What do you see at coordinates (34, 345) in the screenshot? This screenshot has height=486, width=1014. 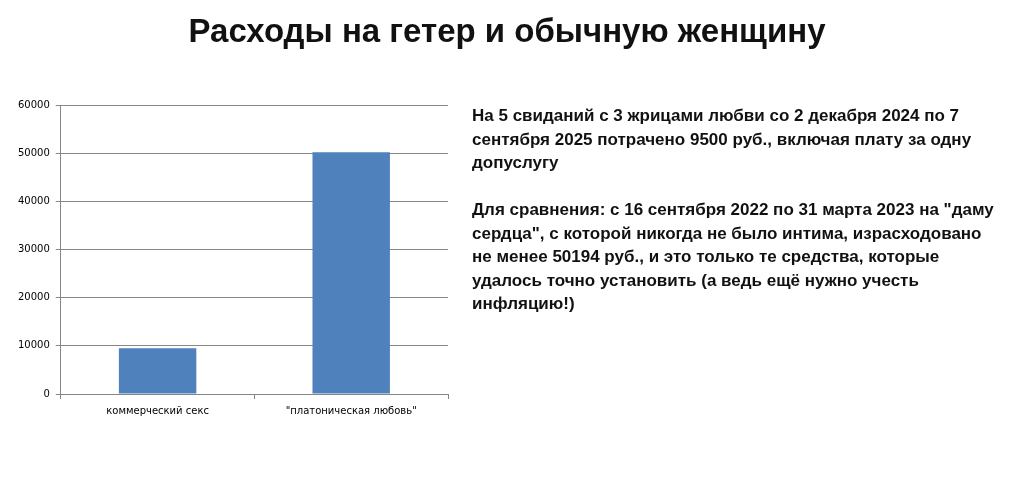 I see `y-tick-label: 10000` at bounding box center [34, 345].